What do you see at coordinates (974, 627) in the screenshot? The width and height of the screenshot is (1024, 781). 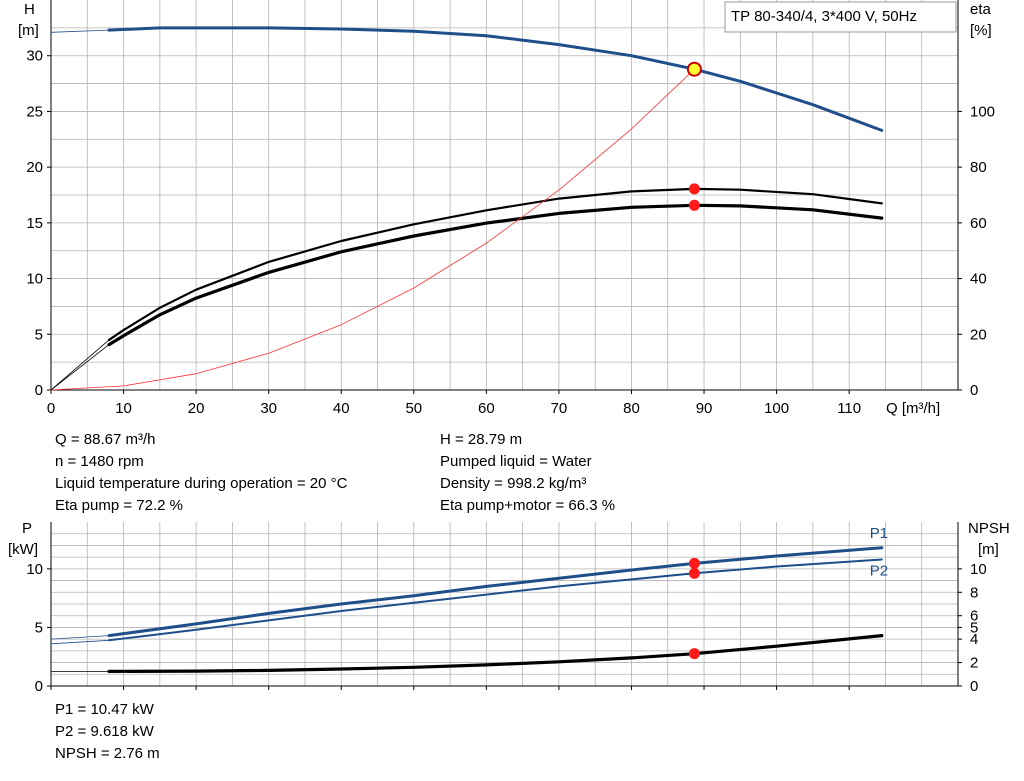 I see `y-right-tick-label: 5` at bounding box center [974, 627].